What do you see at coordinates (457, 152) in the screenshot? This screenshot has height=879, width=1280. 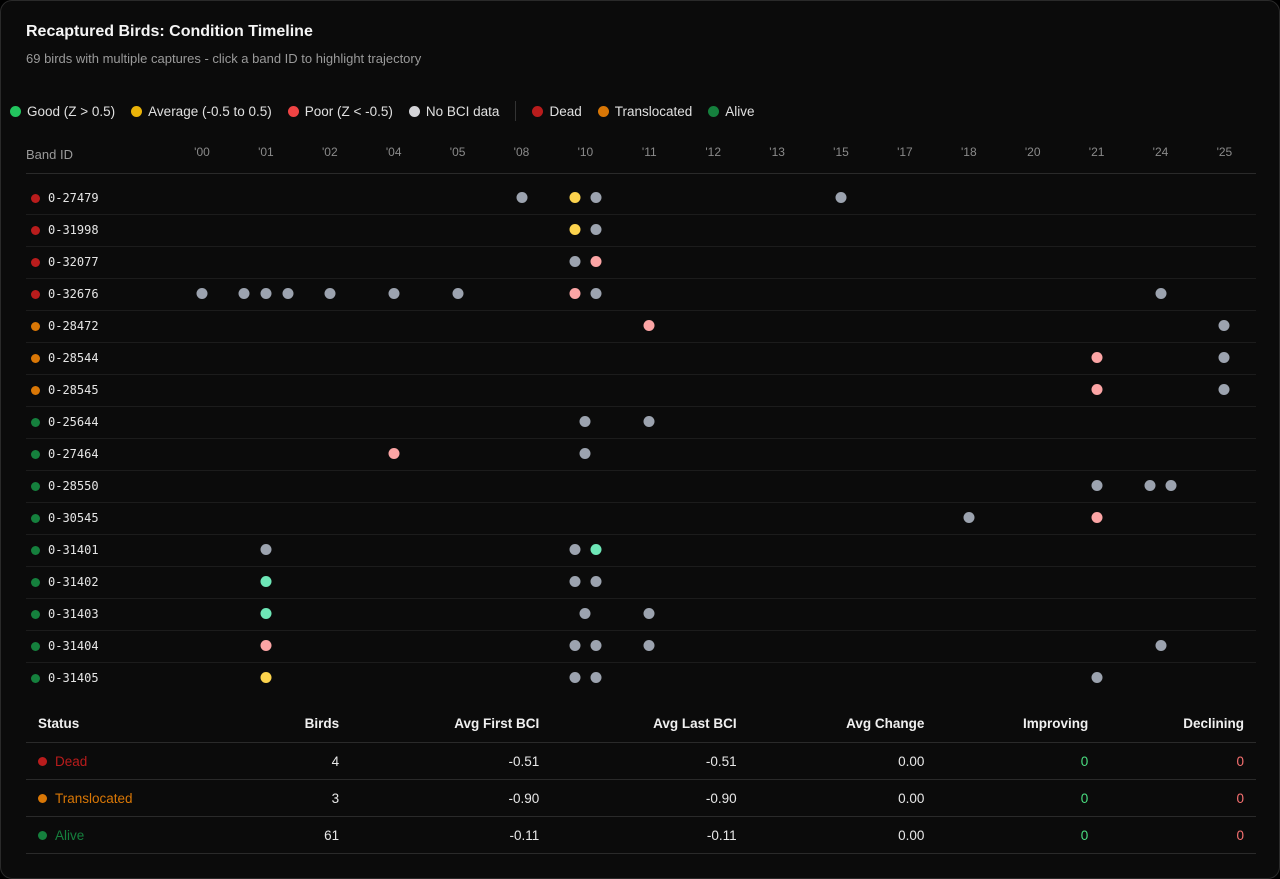 I see `year-tick-label: '05` at bounding box center [457, 152].